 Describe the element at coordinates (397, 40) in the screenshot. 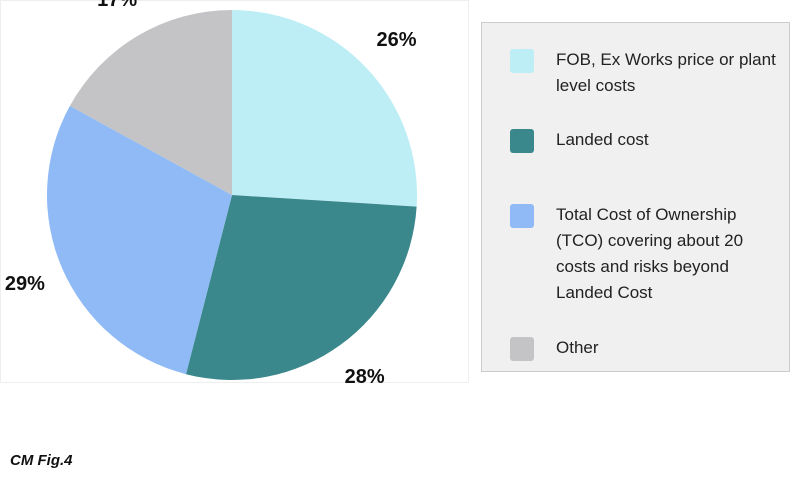

I see `data-label: 26%` at that location.